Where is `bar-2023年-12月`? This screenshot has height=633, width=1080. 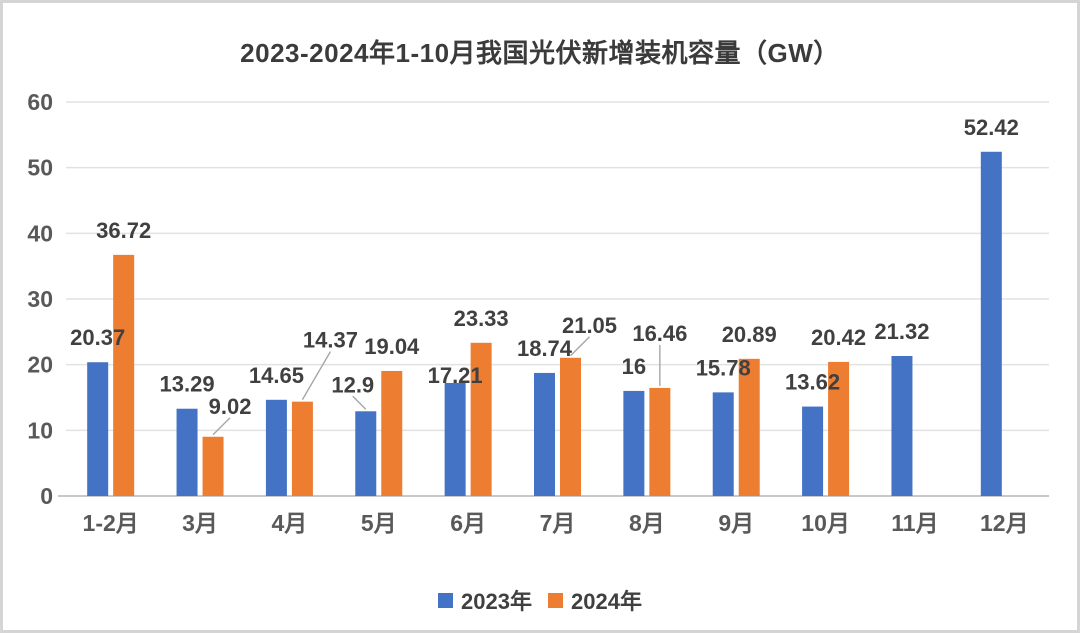 bar-2023年-12月 is located at coordinates (991, 323).